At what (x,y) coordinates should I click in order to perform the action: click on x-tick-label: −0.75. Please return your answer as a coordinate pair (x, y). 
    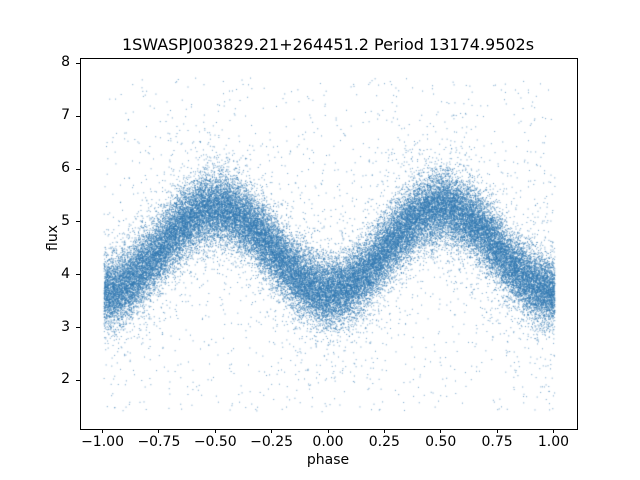
    Looking at the image, I should click on (159, 442).